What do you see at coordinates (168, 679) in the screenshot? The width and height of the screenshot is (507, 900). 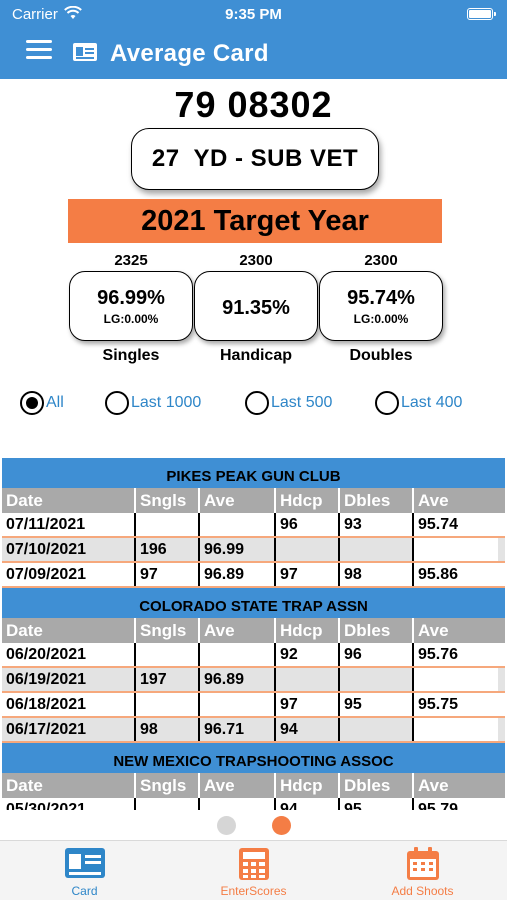 I see `cell-singles: 197` at bounding box center [168, 679].